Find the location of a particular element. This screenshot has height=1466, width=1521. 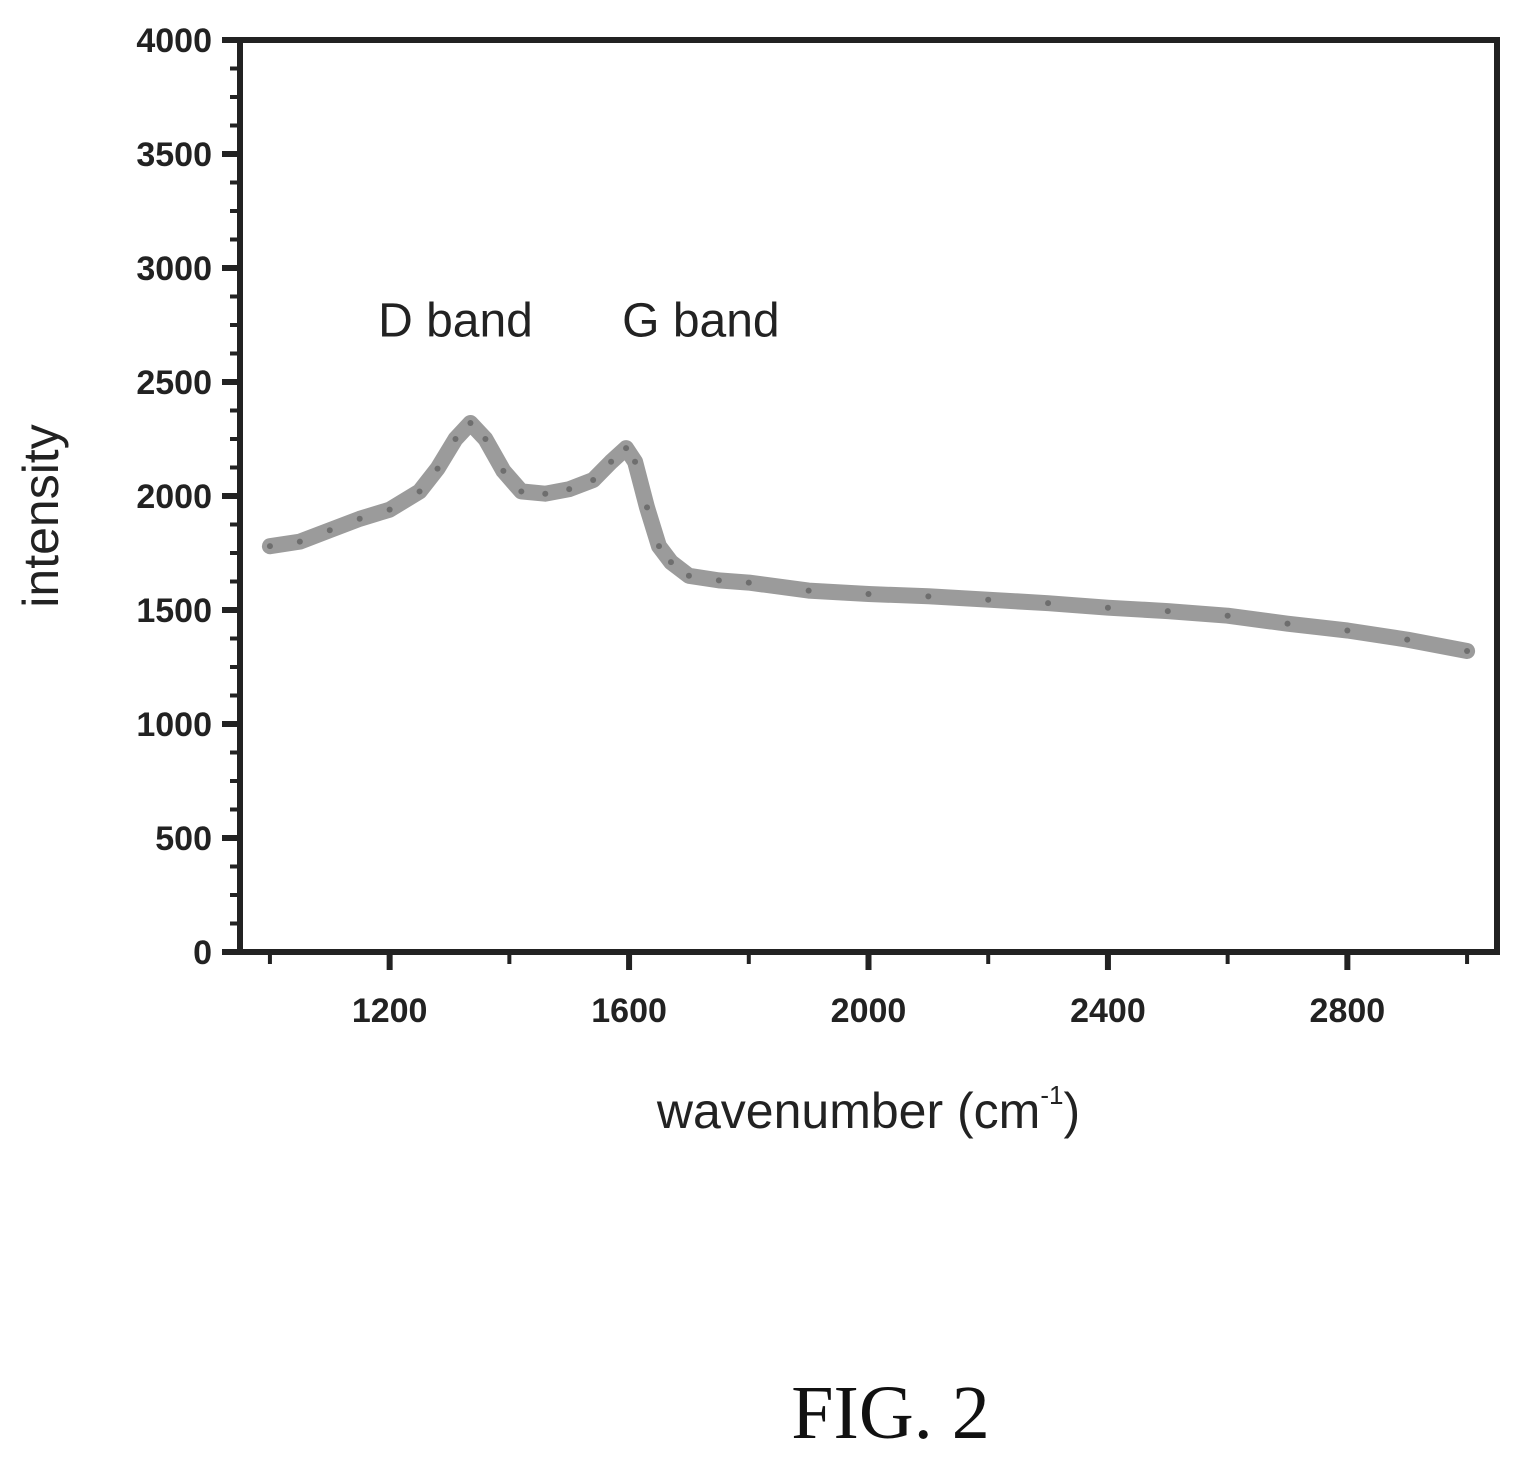

y-tick-label: 1000 is located at coordinates (174, 725).